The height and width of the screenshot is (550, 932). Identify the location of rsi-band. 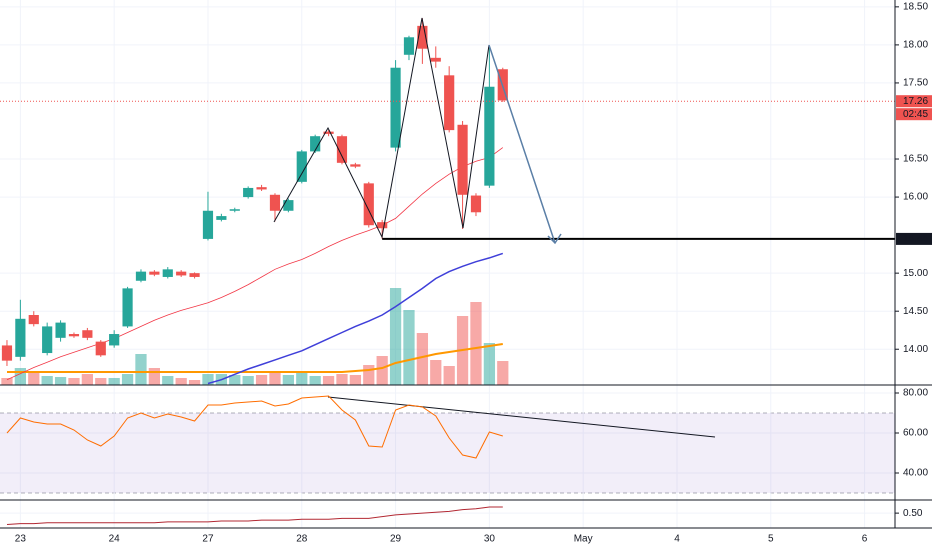
(447, 453).